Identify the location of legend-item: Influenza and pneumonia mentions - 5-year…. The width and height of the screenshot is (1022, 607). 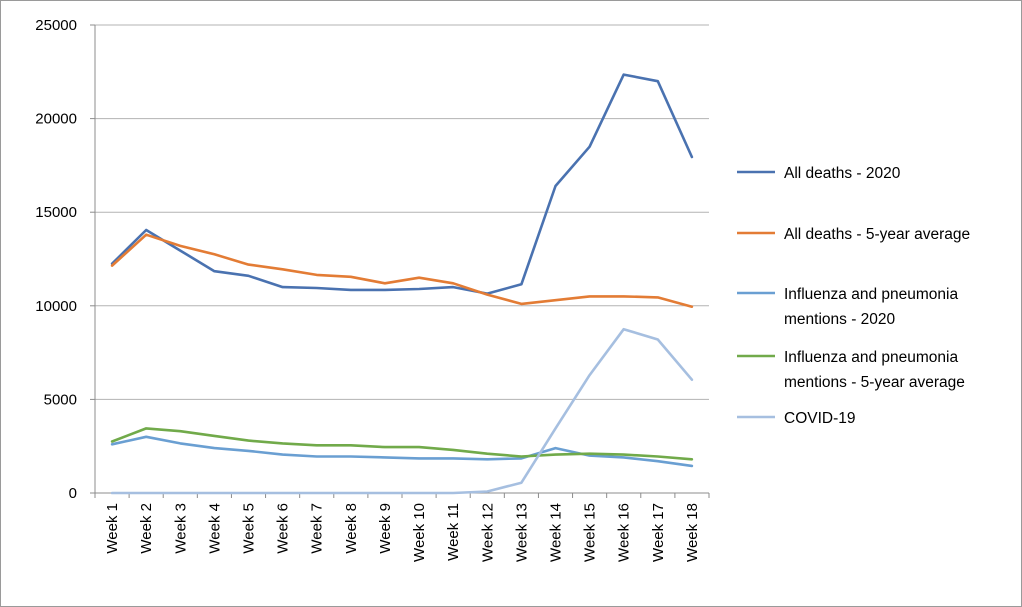
(851, 370).